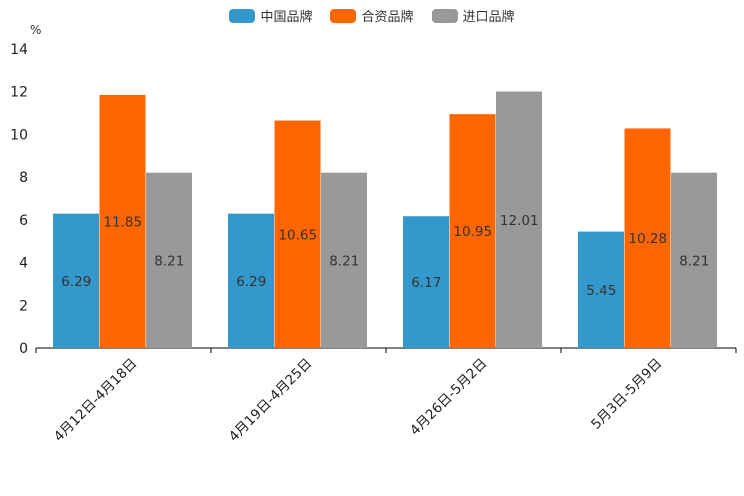 The height and width of the screenshot is (496, 744). Describe the element at coordinates (23, 178) in the screenshot. I see `y-tick-label-8: 8` at that location.